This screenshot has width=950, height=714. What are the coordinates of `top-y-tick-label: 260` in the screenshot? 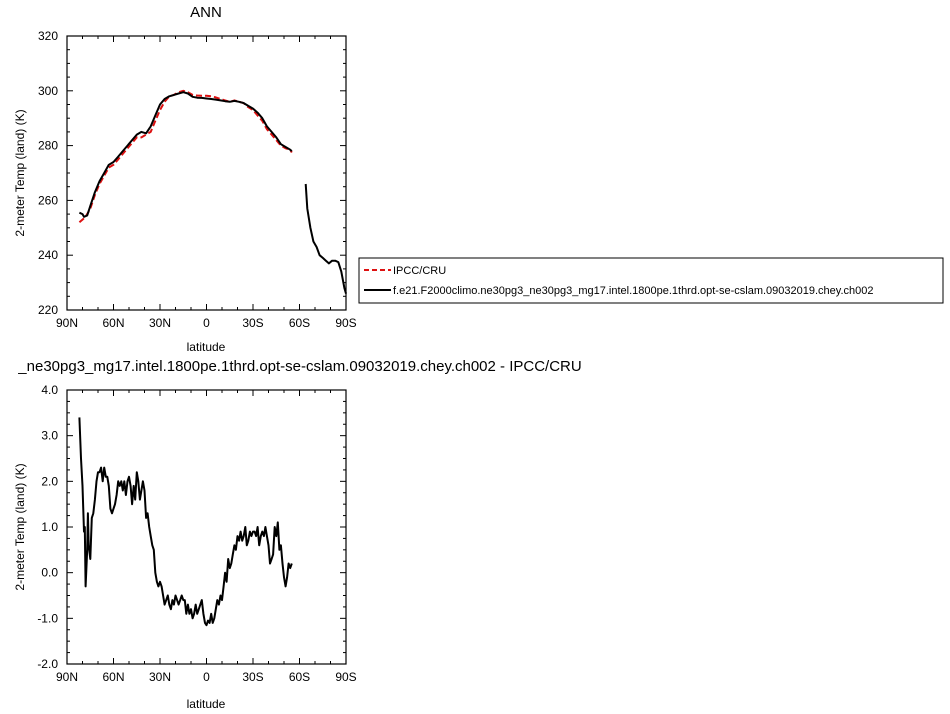 It's located at (48, 200).